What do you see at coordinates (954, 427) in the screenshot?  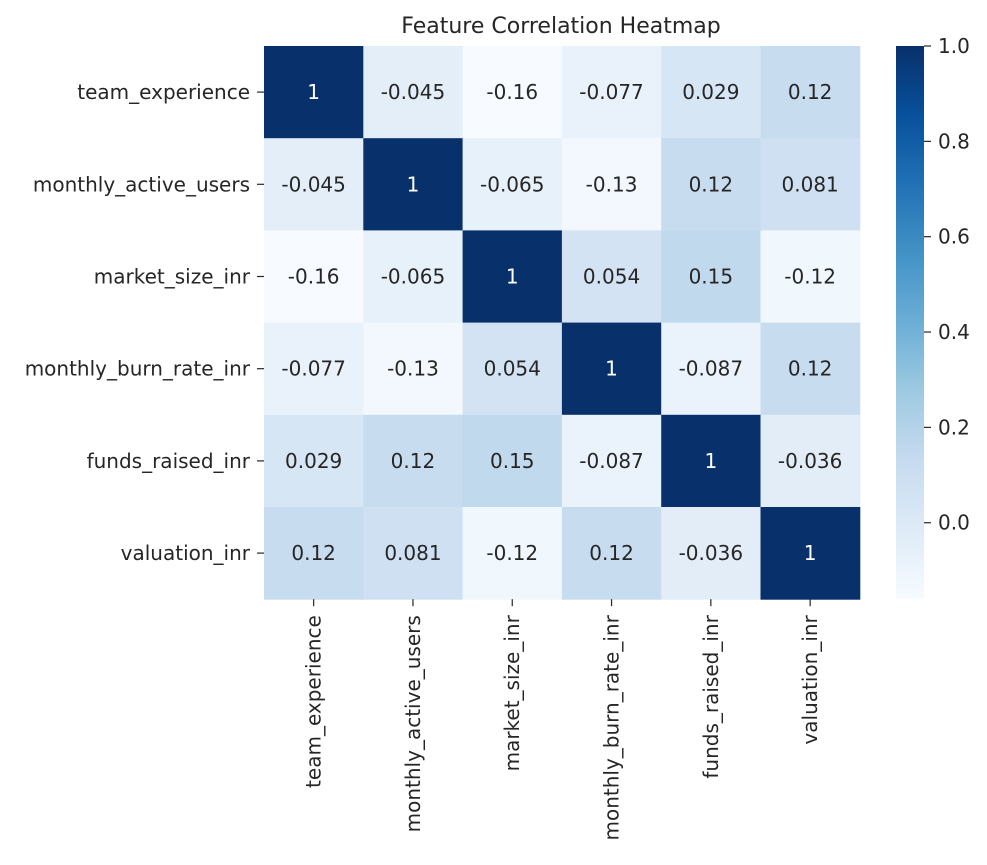 I see `colorbar-tick-label: 0.2` at bounding box center [954, 427].